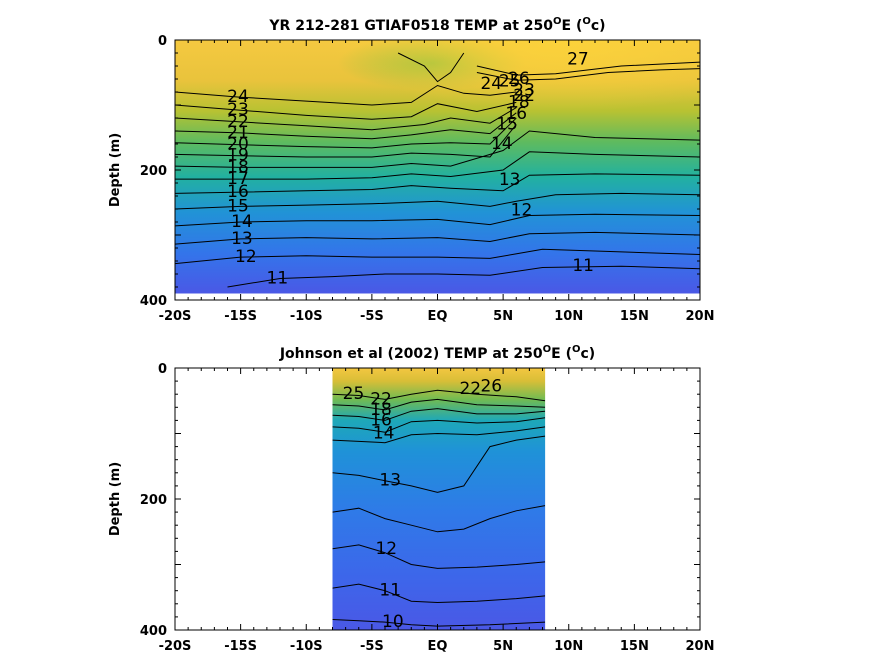  Describe the element at coordinates (410, 26) in the screenshot. I see `chart-title-main: YR 212-281 GTIAF0518 TEMP at 250` at that location.